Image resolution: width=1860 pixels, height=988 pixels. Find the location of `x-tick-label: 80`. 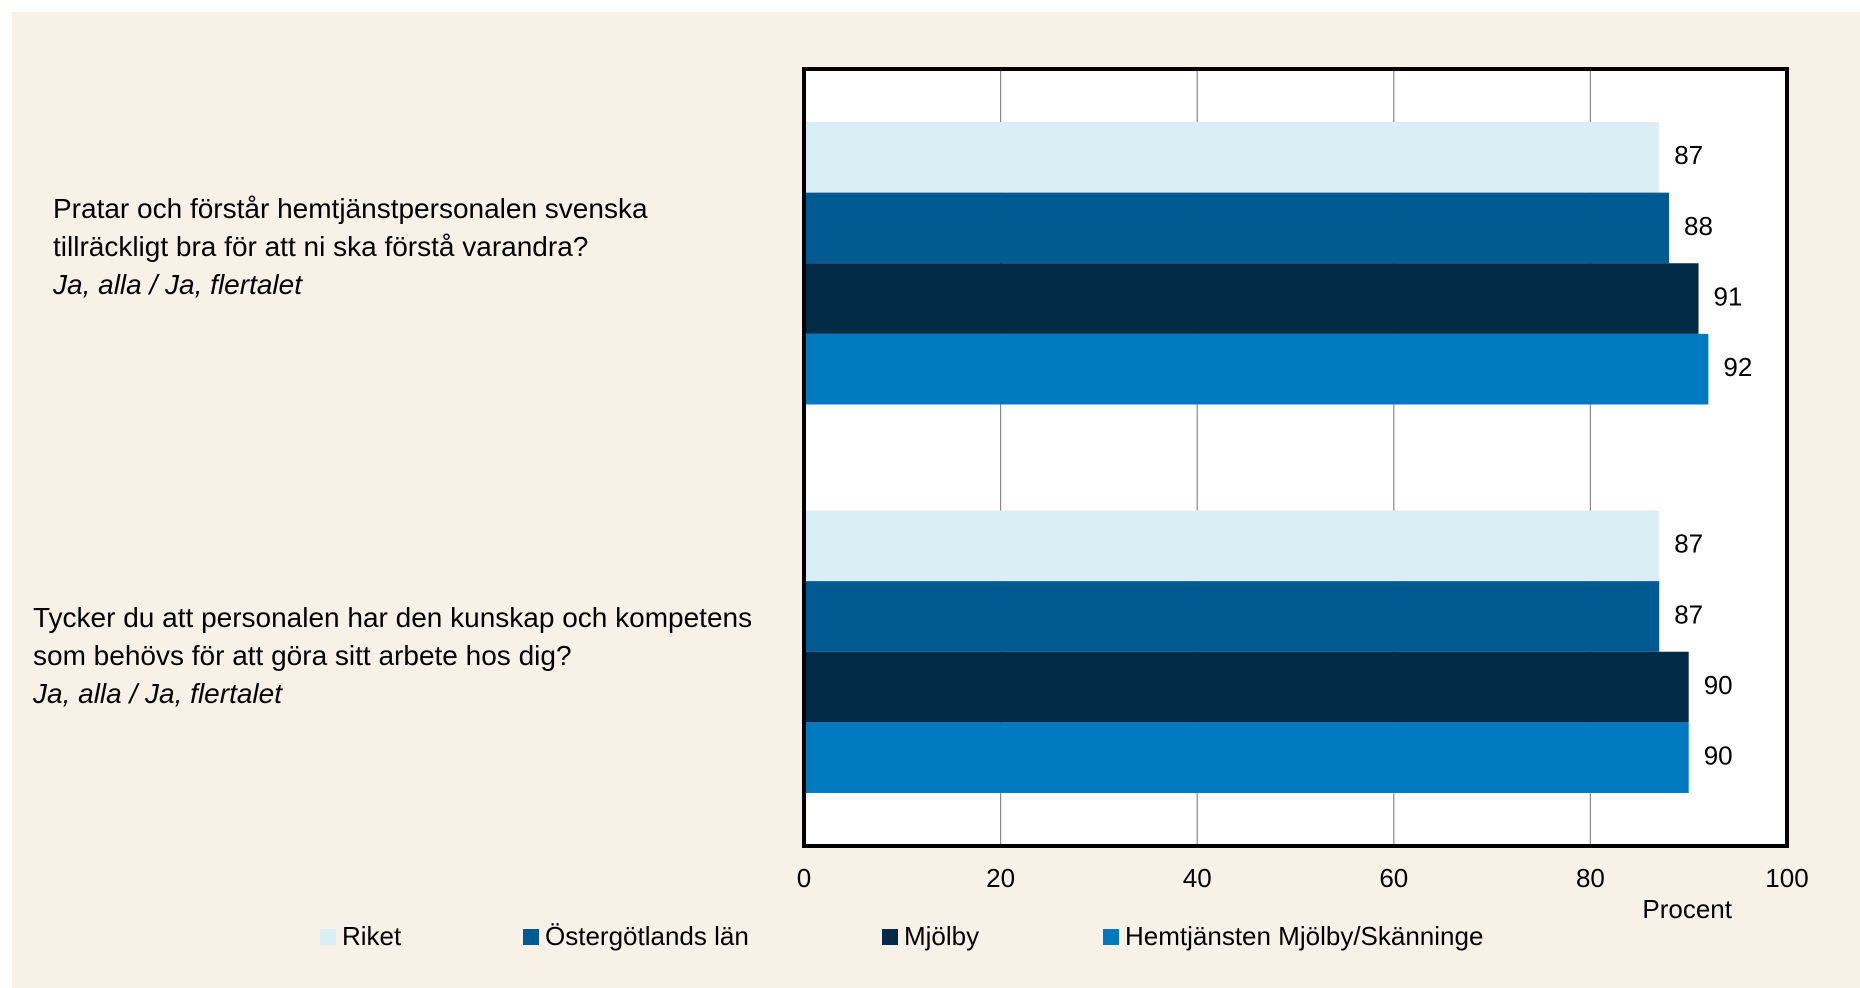

x-tick-label: 80 is located at coordinates (1590, 878).